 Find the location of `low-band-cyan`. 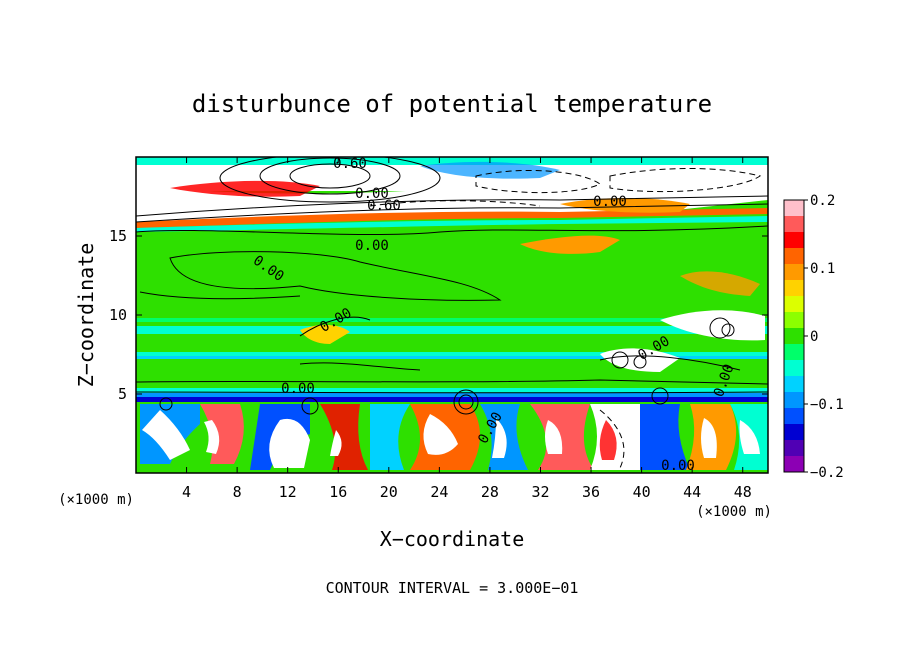

low-band-cyan is located at coordinates (452, 390).